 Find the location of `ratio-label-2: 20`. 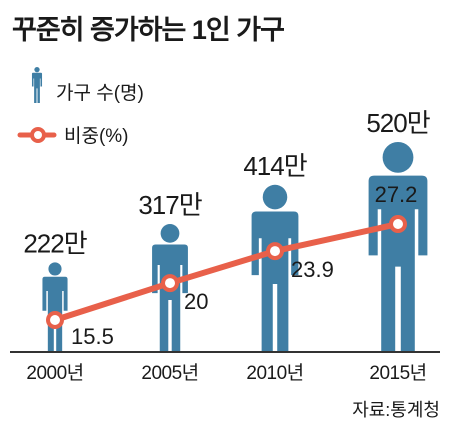

ratio-label-2: 20 is located at coordinates (196, 301).